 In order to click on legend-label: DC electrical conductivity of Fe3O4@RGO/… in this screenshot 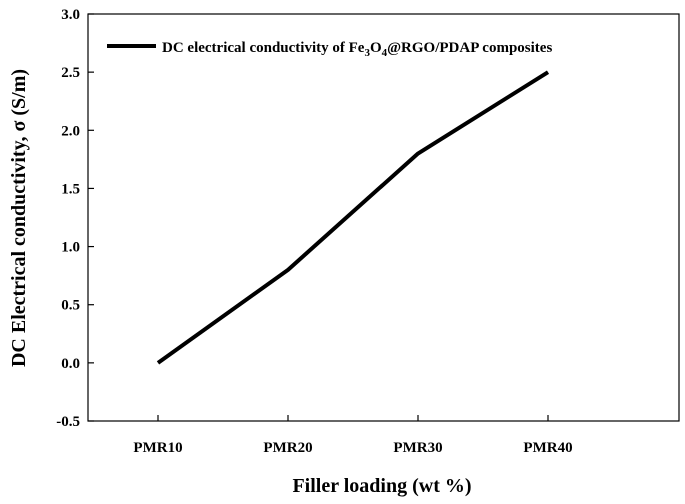, I will do `click(357, 49)`.